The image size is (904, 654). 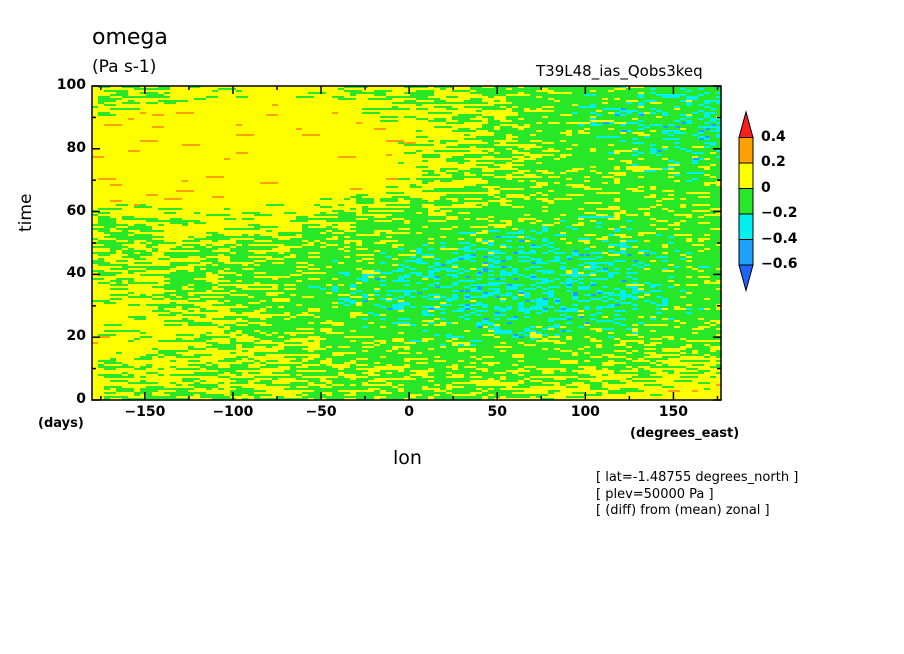 What do you see at coordinates (71, 85) in the screenshot?
I see `y-tick-label: 100` at bounding box center [71, 85].